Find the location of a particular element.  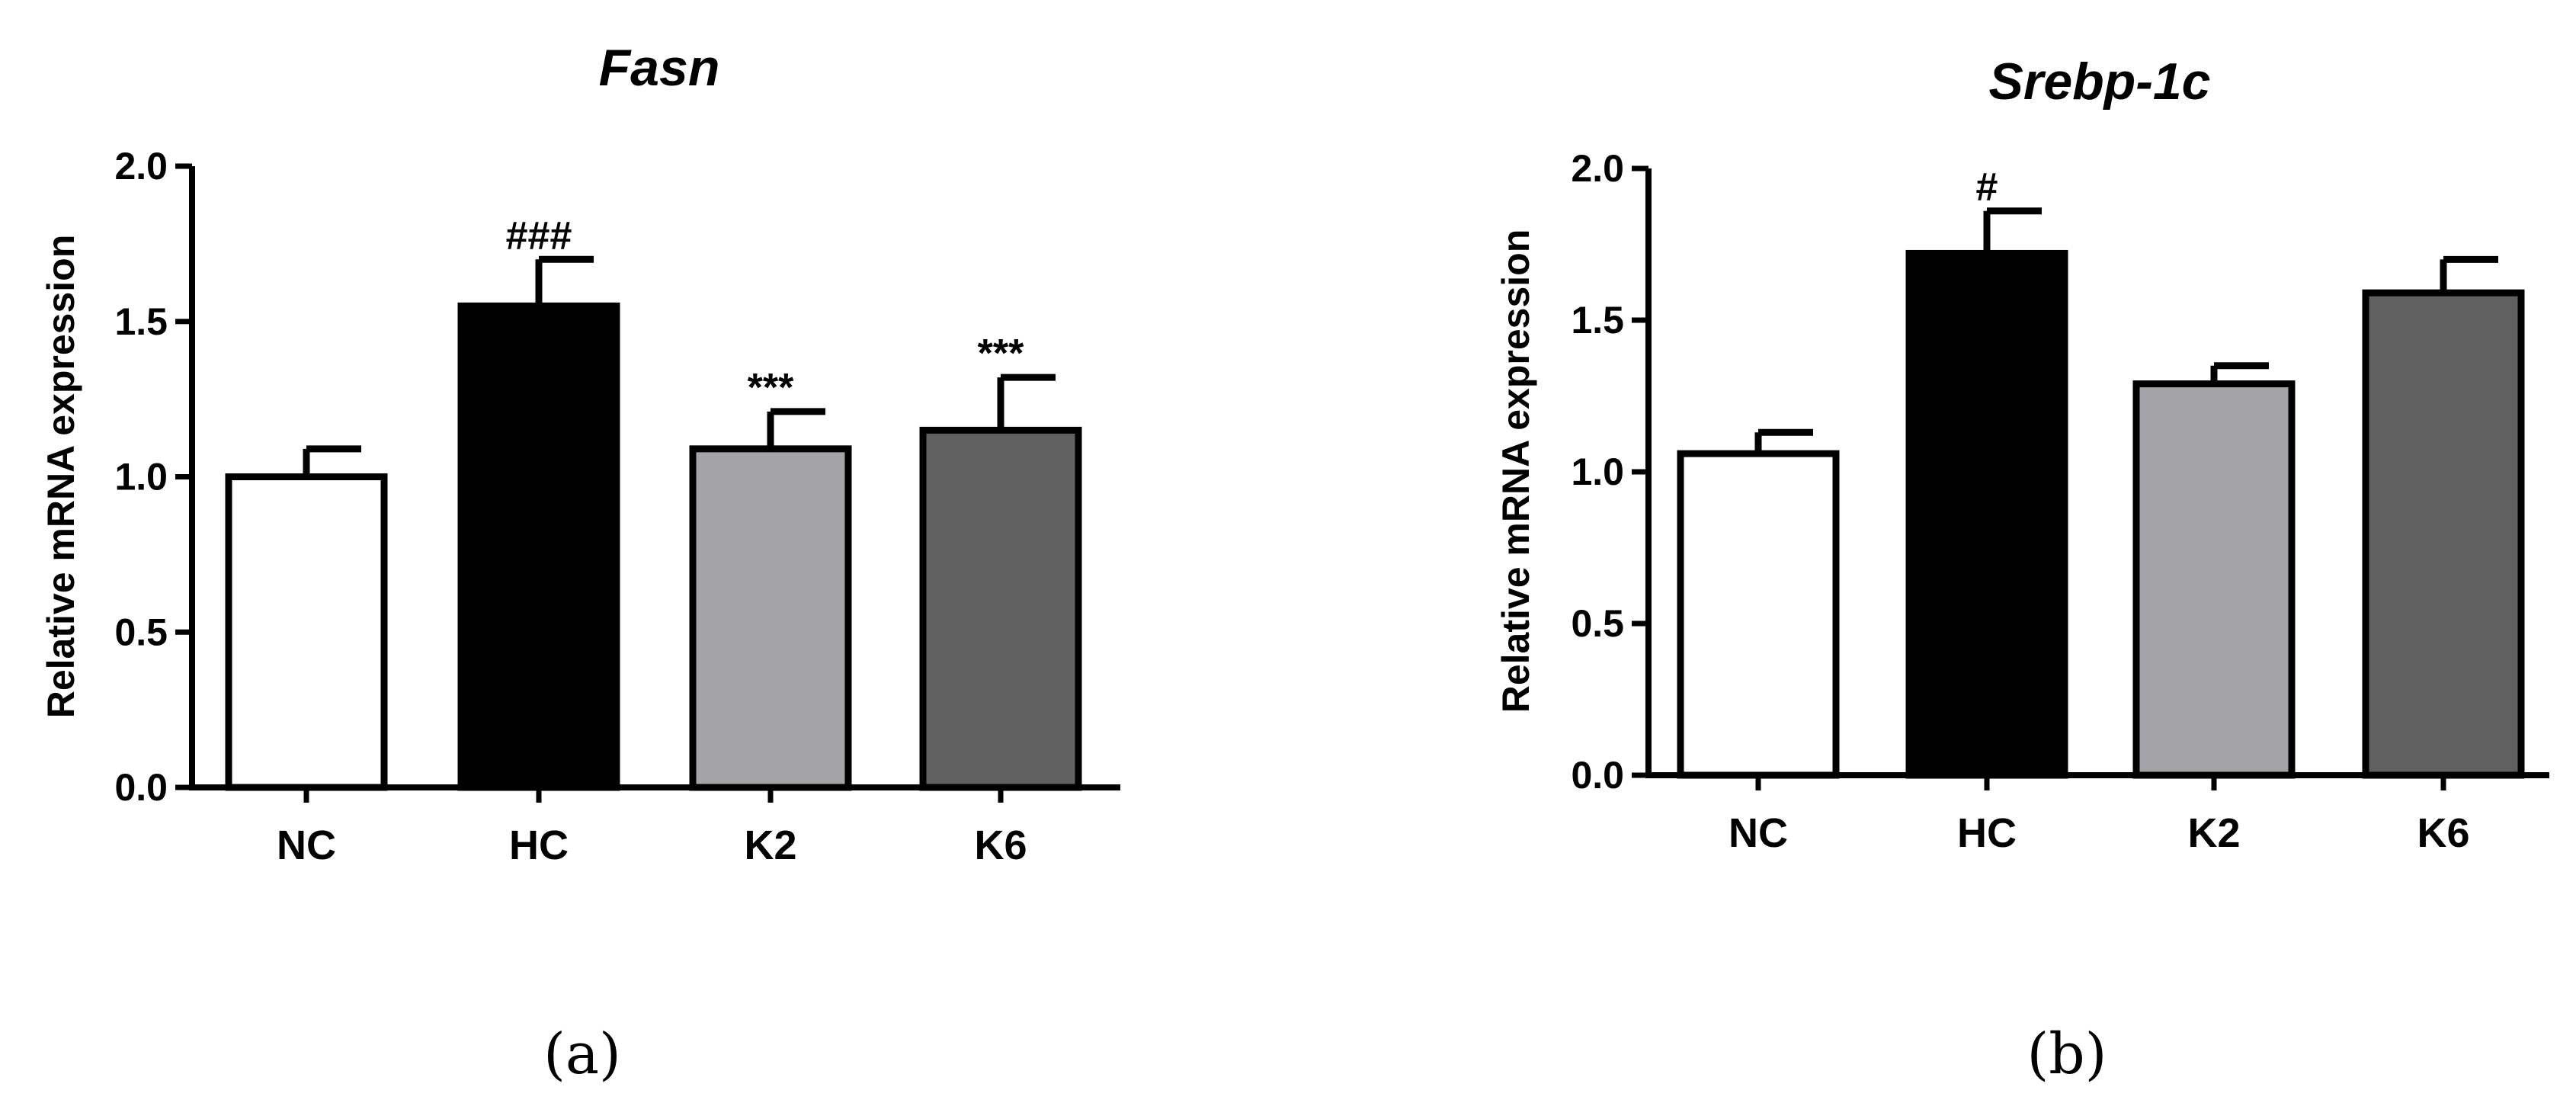

panel-label-a: (a) is located at coordinates (582, 1054).